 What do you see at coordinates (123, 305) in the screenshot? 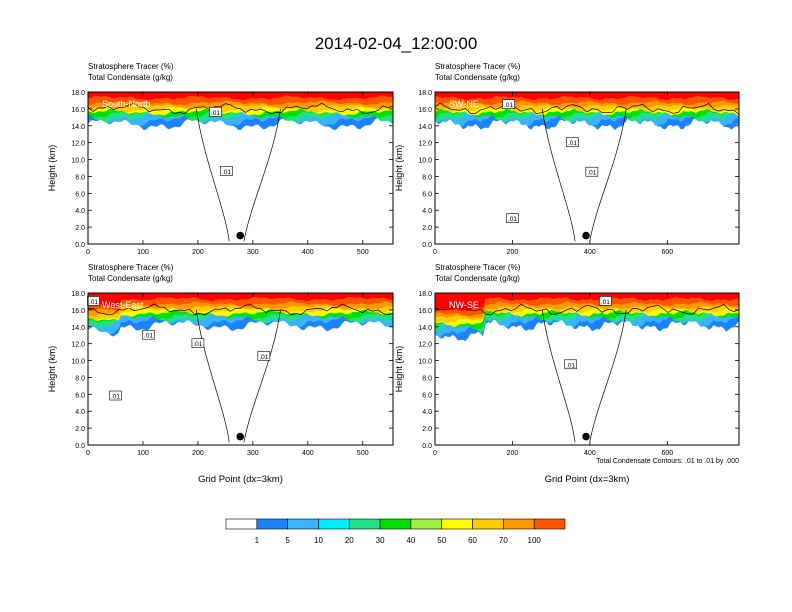
I see `panel-label: West-East` at bounding box center [123, 305].